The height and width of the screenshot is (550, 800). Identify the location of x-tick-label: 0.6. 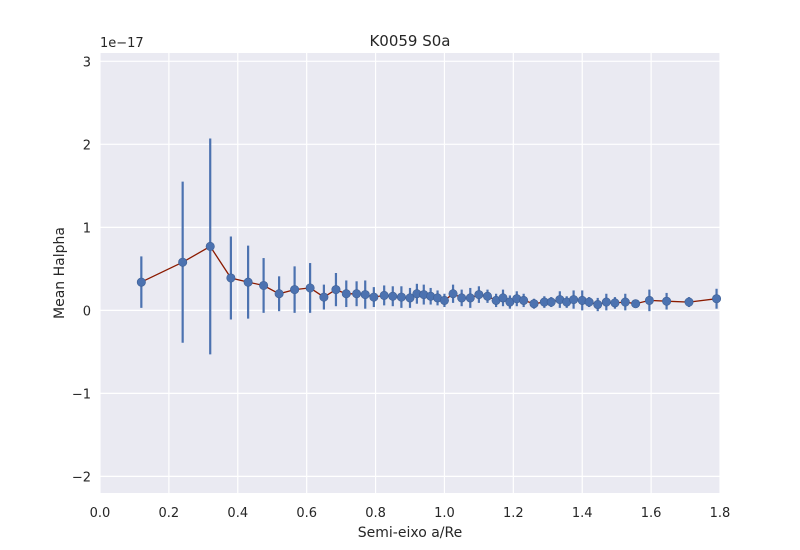
(306, 513).